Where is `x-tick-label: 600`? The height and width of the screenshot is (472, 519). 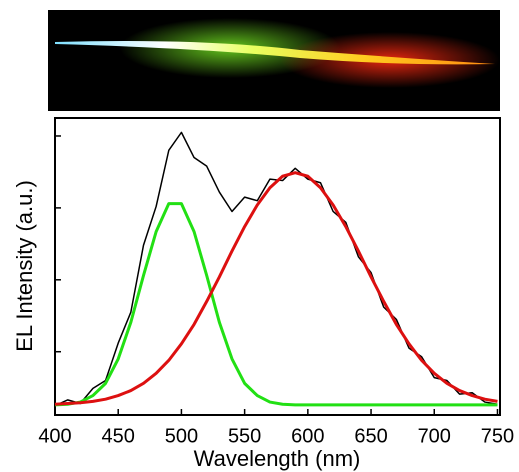 x-tick-label: 600 is located at coordinates (307, 436).